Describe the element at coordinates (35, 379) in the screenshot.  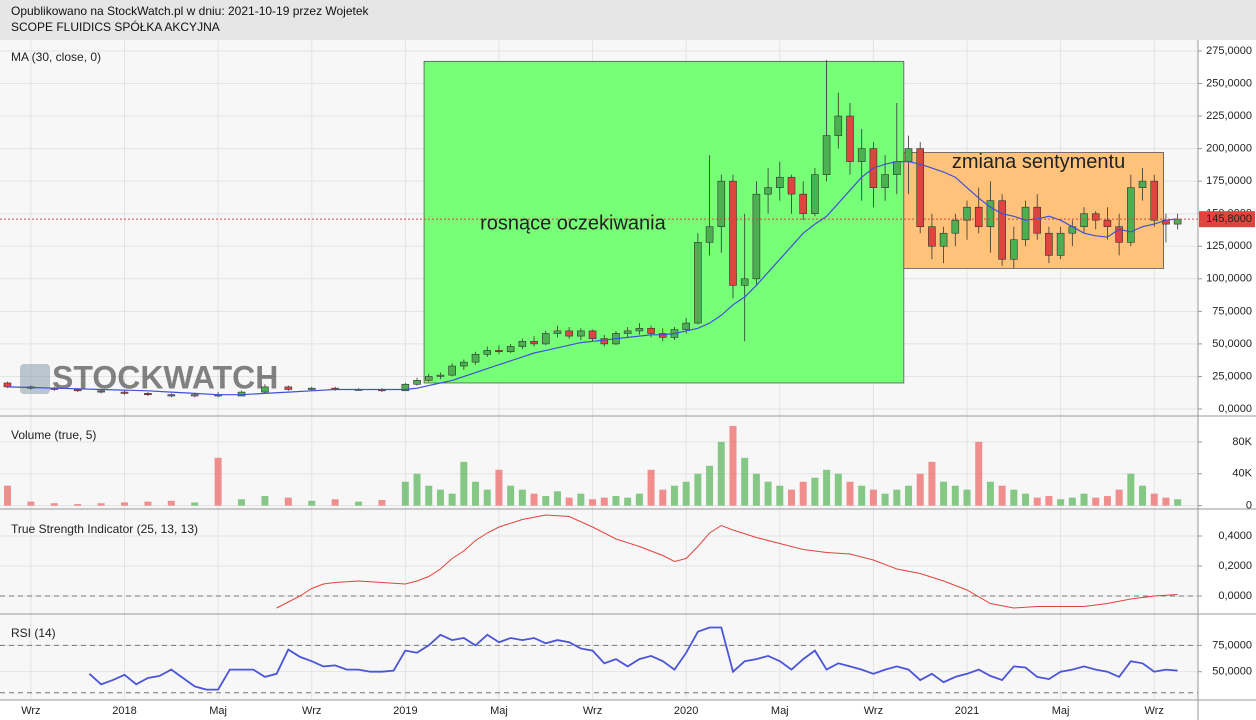
I see `watermark-icon` at that location.